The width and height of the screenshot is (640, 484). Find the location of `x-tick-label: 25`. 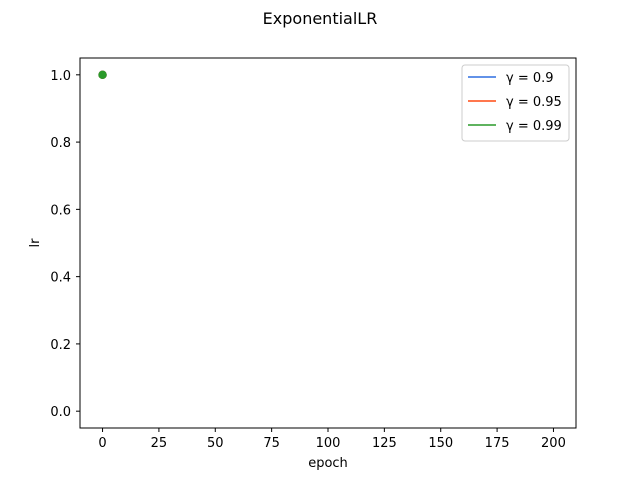

x-tick-label: 25 is located at coordinates (159, 443).